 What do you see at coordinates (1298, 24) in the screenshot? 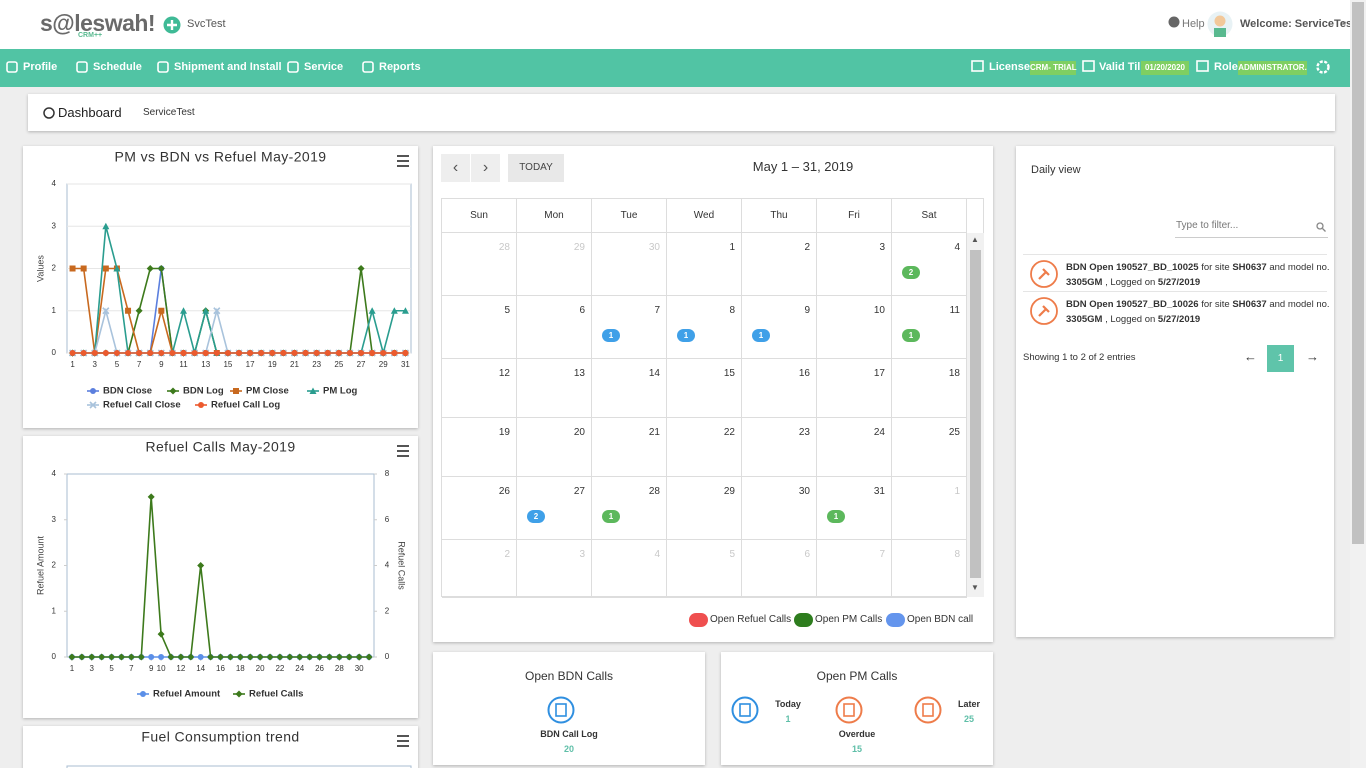
I see `welcome: Welcome: ServiceTest` at bounding box center [1298, 24].